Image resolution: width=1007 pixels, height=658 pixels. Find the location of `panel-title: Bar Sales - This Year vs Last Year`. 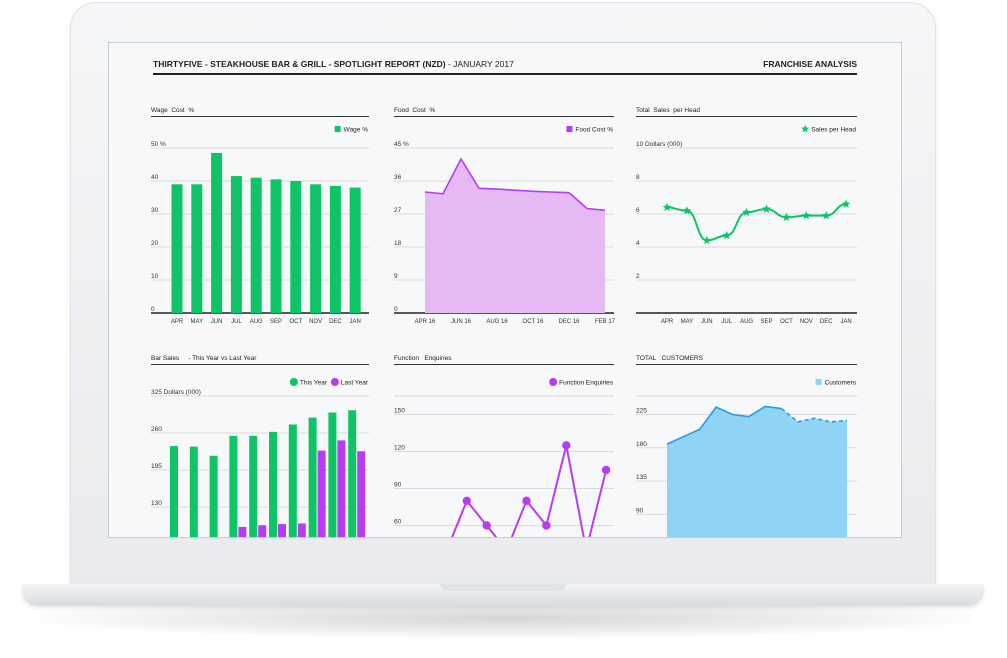

panel-title: Bar Sales - This Year vs Last Year is located at coordinates (204, 358).